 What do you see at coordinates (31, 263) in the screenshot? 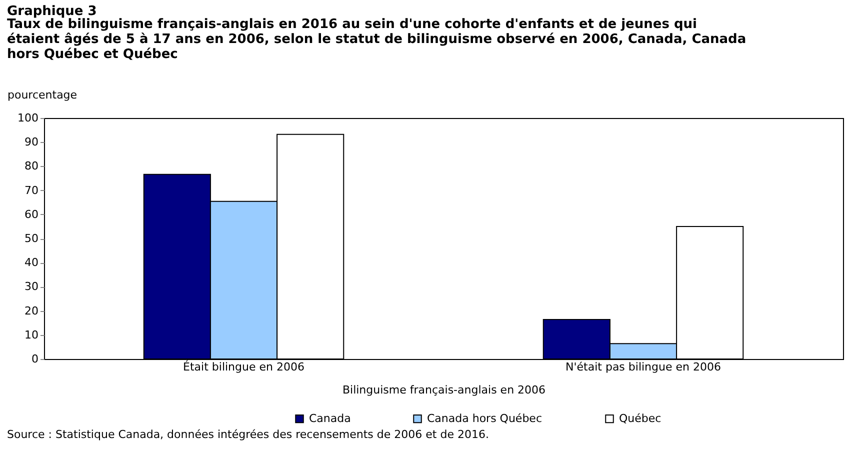
I see `y-tick-label: 40` at bounding box center [31, 263].